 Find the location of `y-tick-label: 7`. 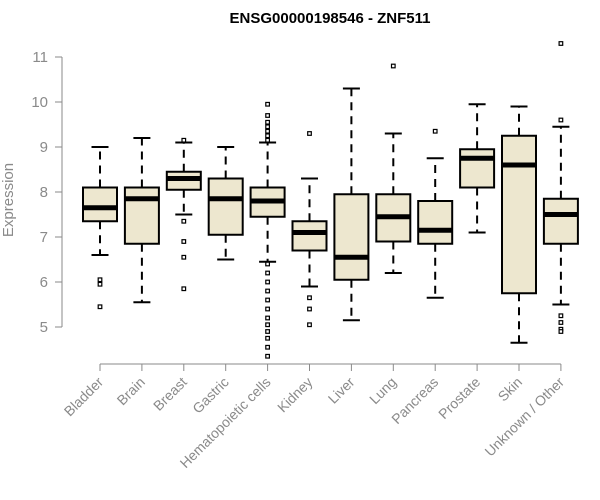

y-tick-label: 7 is located at coordinates (44, 237).